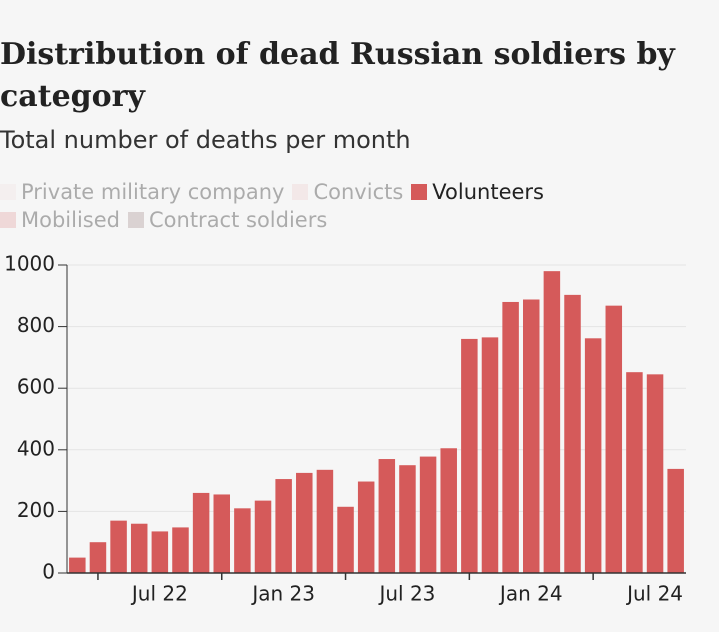  I want to click on legend-item: Volunteers, so click(477, 192).